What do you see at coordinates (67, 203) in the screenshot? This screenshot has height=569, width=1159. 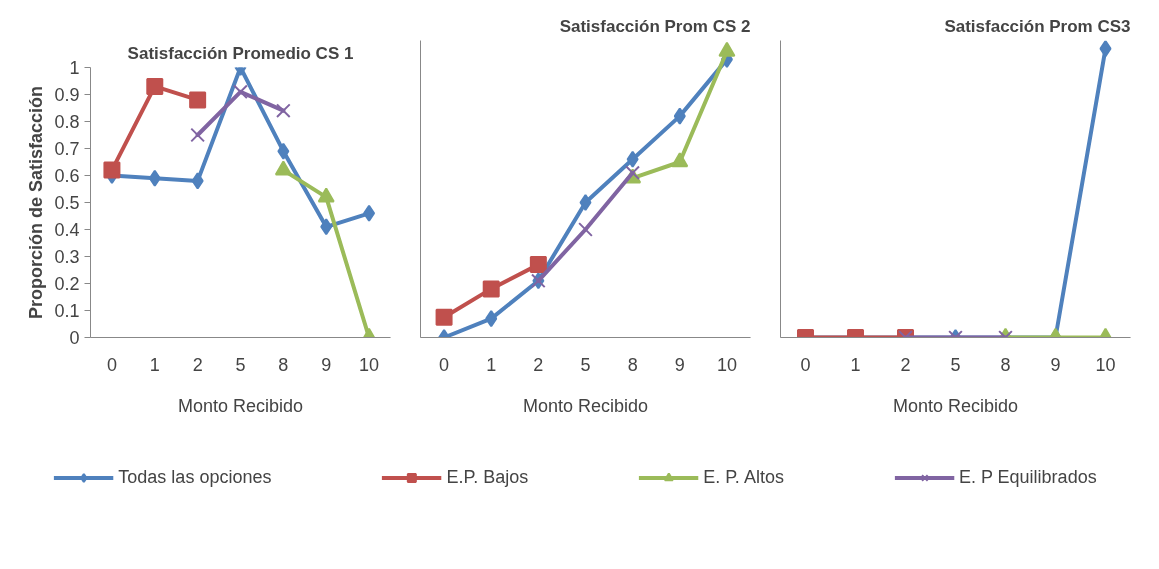 I see `y-tick-label: 0.5` at bounding box center [67, 203].